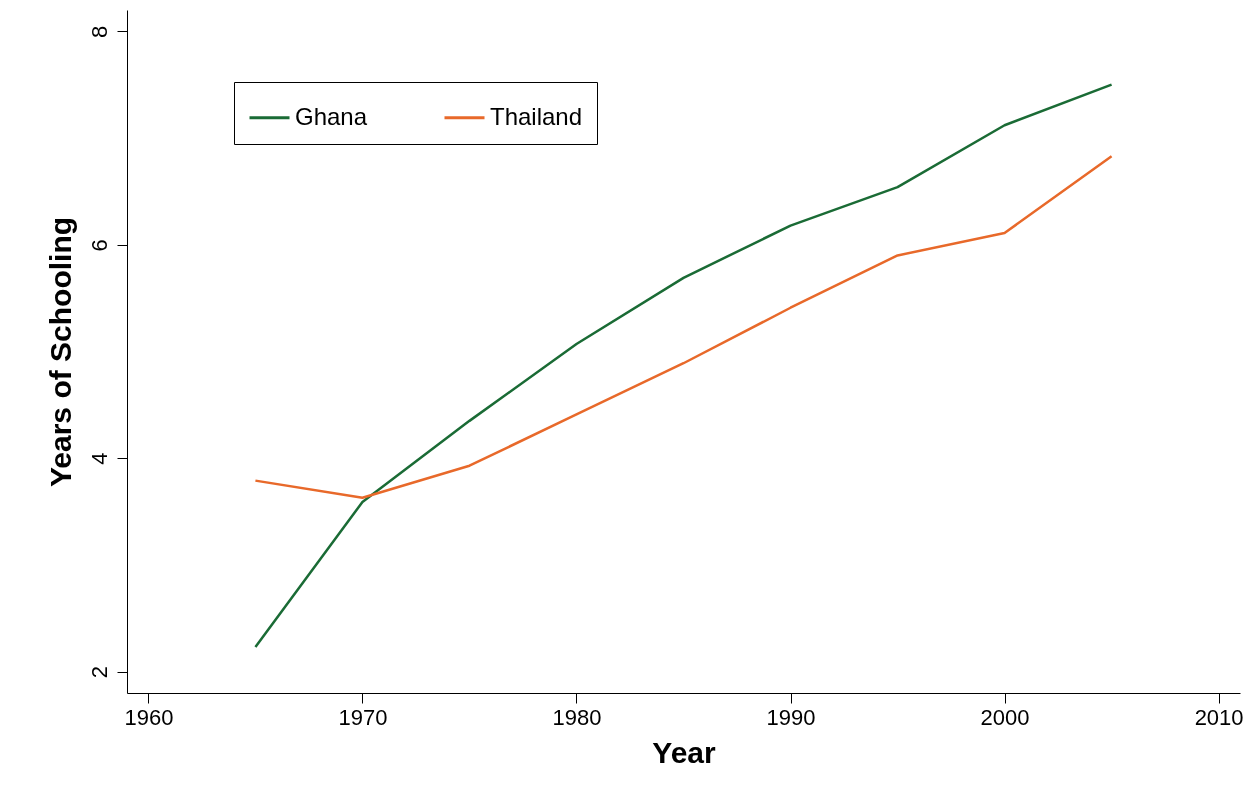 This screenshot has width=1255, height=785. I want to click on legend-label: Ghana, so click(331, 116).